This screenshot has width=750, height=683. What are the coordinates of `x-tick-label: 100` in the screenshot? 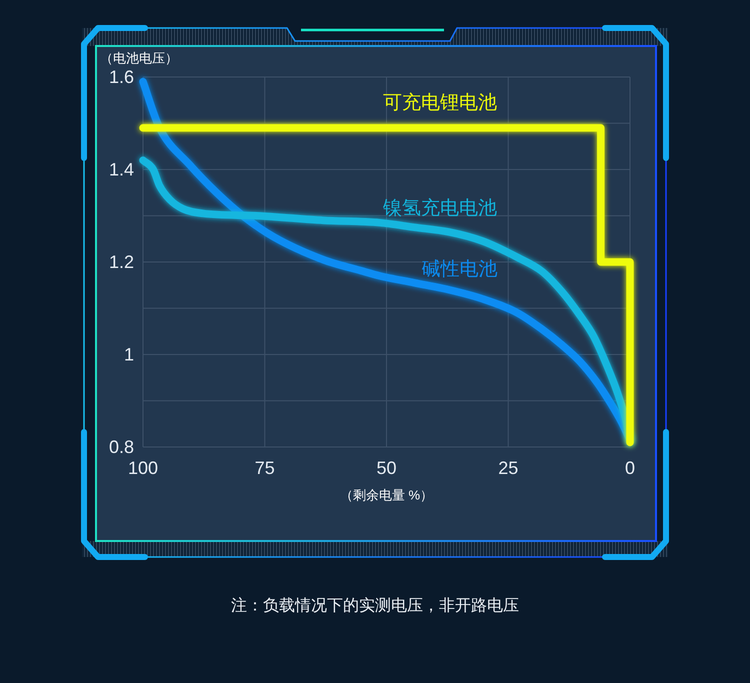 It's located at (143, 468).